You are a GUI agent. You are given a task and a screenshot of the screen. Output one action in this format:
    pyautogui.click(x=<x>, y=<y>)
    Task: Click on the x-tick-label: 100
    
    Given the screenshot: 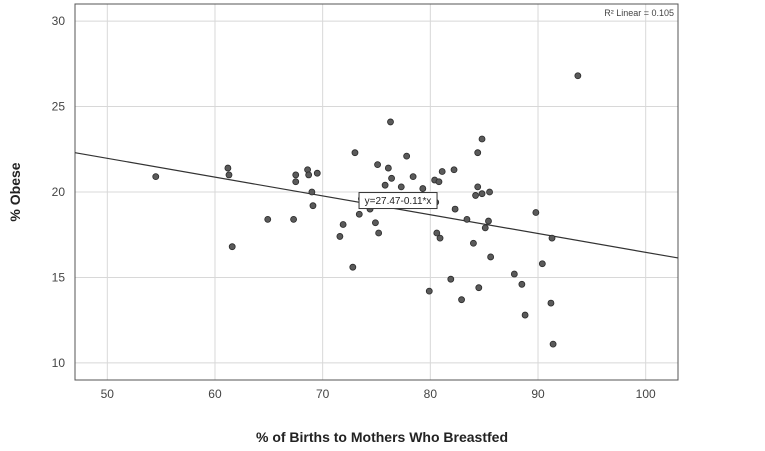 What is the action you would take?
    pyautogui.click(x=646, y=394)
    